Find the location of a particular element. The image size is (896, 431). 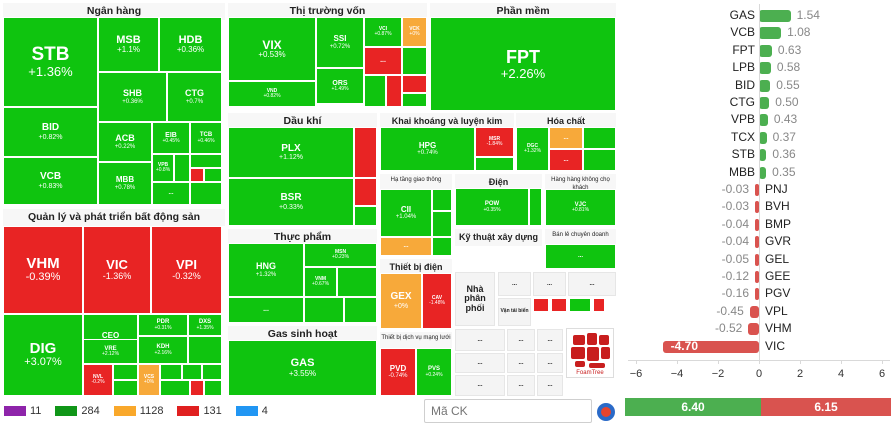

tile-ctg: CTG +0.7% is located at coordinates (194, 97).